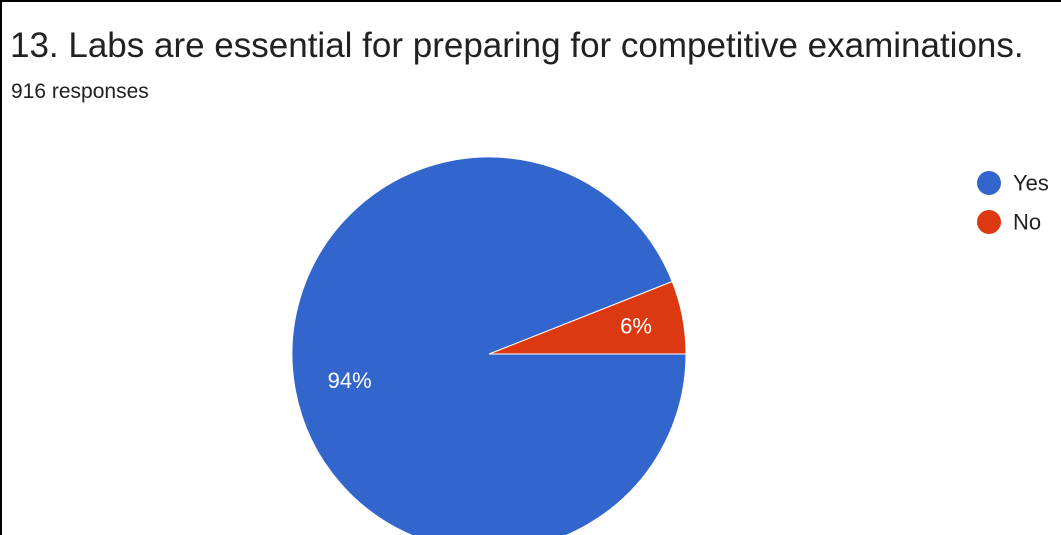 Image resolution: width=1061 pixels, height=535 pixels. I want to click on legend-swatch-yes, so click(989, 183).